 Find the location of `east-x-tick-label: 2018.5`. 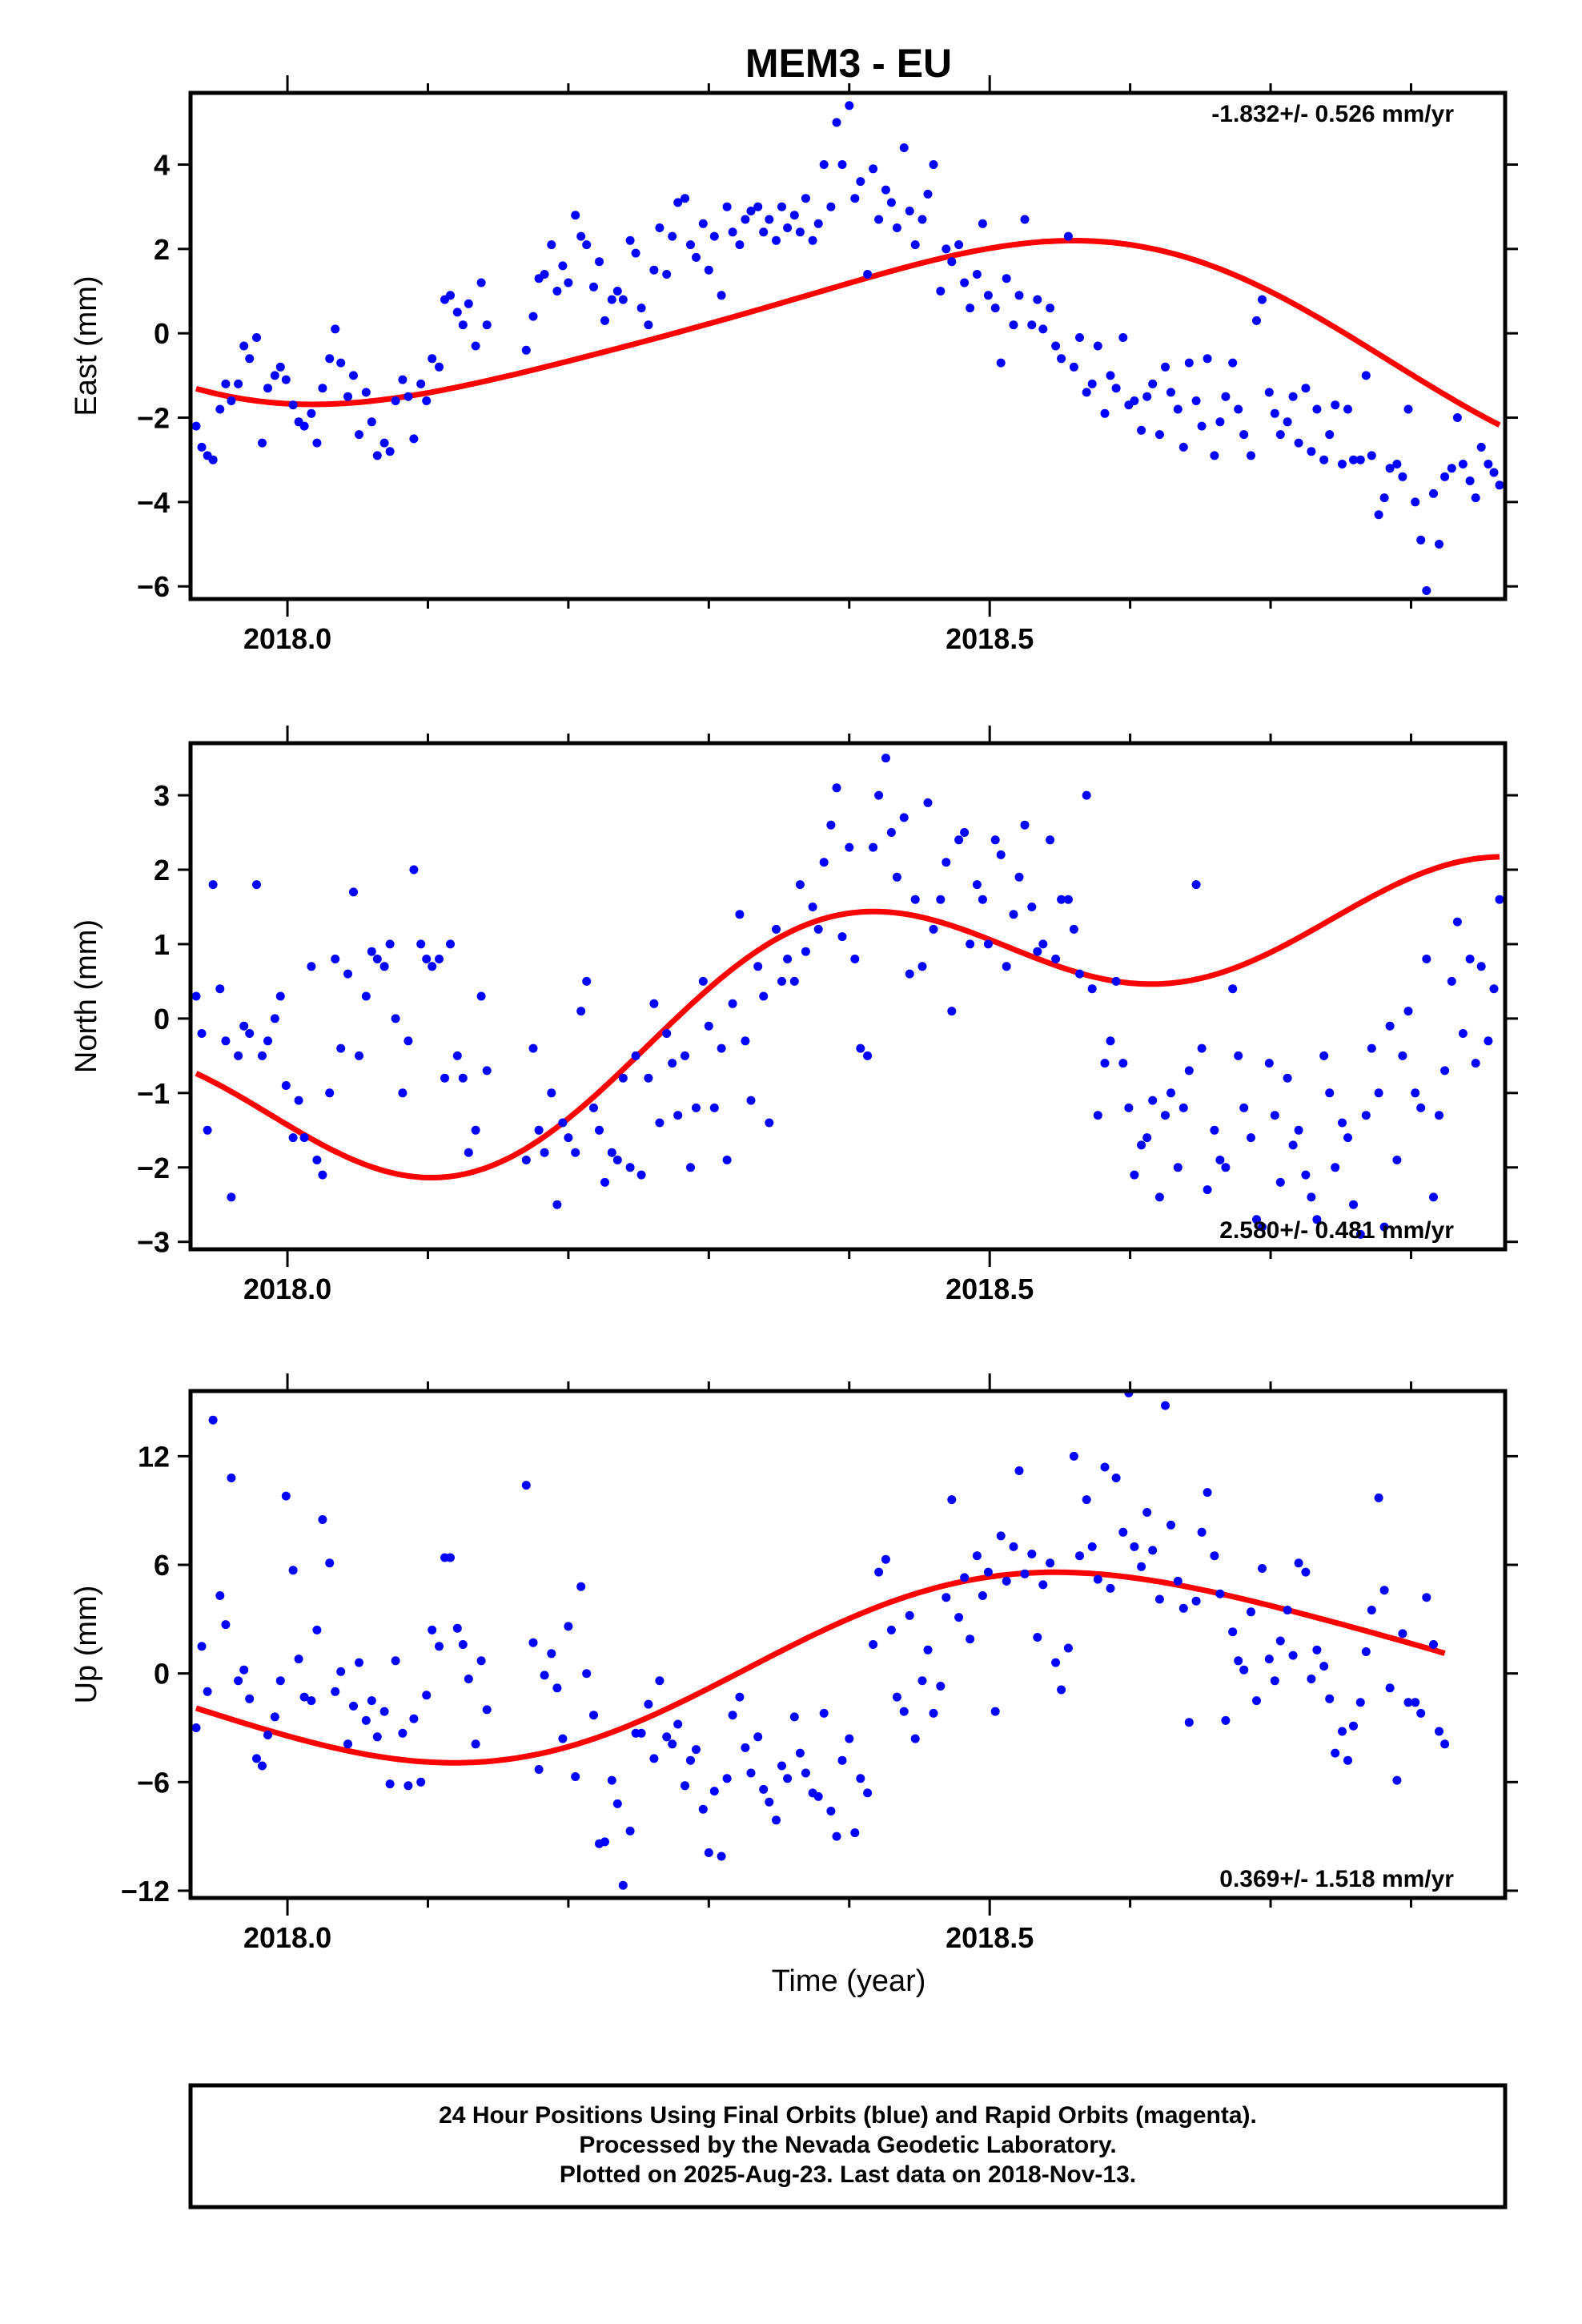

east-x-tick-label: 2018.5 is located at coordinates (990, 638).